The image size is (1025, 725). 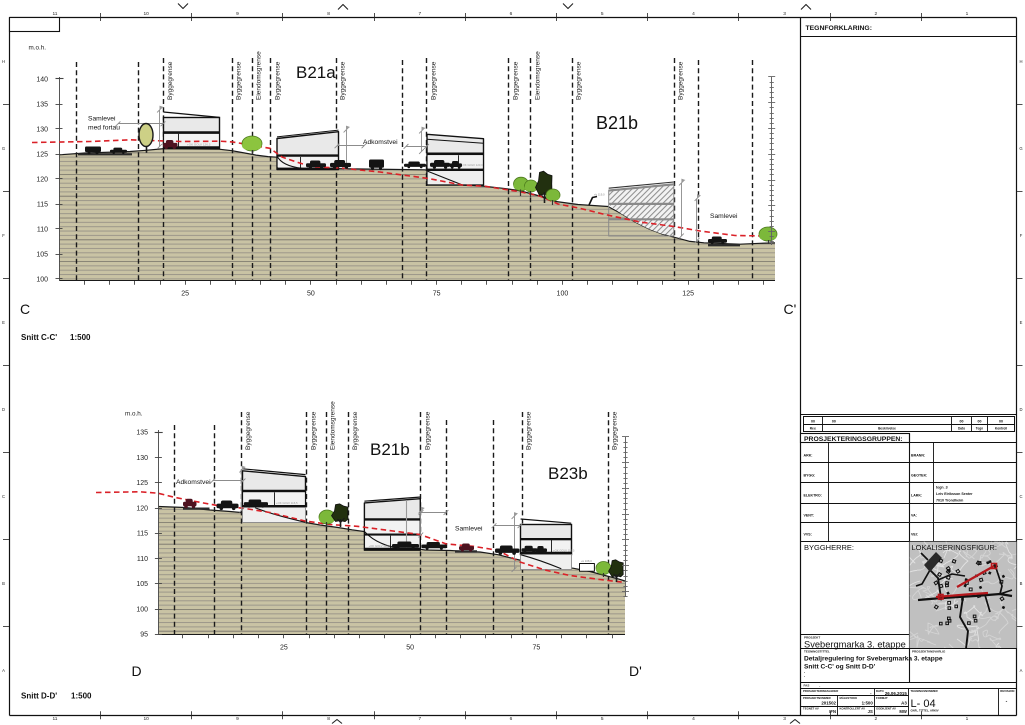 What do you see at coordinates (813, 428) in the screenshot?
I see `svg-text: Rev.` at bounding box center [813, 428].